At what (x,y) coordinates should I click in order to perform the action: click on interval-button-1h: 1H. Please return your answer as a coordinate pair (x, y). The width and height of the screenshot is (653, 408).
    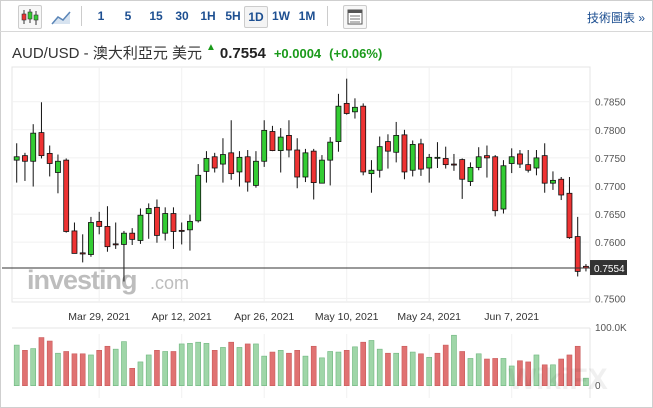
    Looking at the image, I should click on (208, 16).